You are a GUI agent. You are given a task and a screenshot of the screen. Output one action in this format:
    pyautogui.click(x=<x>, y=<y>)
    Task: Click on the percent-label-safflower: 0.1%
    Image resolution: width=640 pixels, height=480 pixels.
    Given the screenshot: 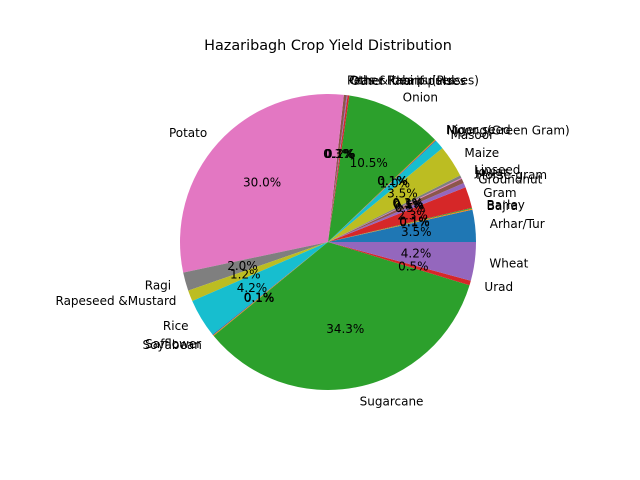 What is the action you would take?
    pyautogui.click(x=259, y=298)
    